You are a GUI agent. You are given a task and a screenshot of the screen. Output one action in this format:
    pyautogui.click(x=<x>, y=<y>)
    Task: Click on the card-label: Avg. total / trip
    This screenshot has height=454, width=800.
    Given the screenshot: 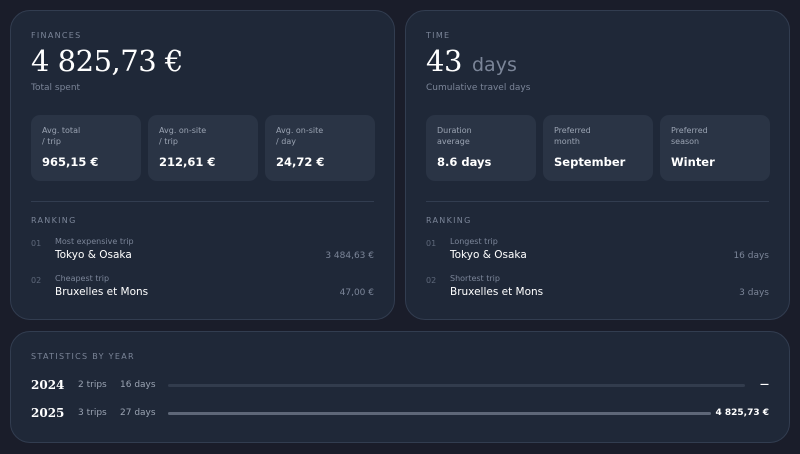 What is the action you would take?
    pyautogui.click(x=61, y=136)
    